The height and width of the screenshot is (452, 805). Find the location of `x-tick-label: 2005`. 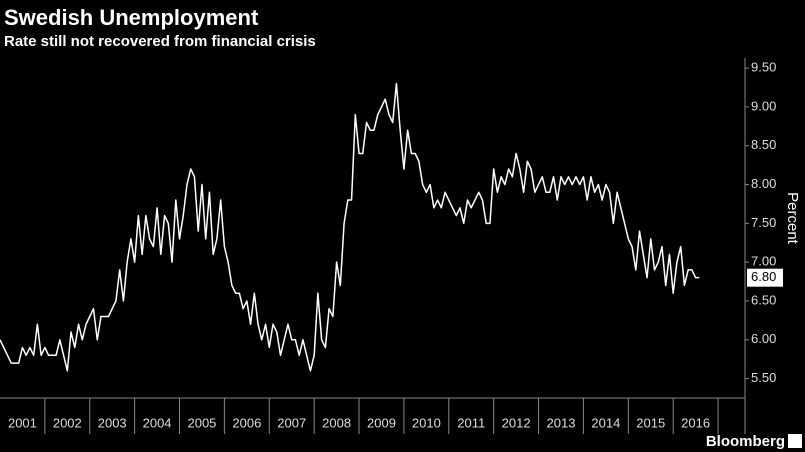

x-tick-label: 2005 is located at coordinates (201, 422).